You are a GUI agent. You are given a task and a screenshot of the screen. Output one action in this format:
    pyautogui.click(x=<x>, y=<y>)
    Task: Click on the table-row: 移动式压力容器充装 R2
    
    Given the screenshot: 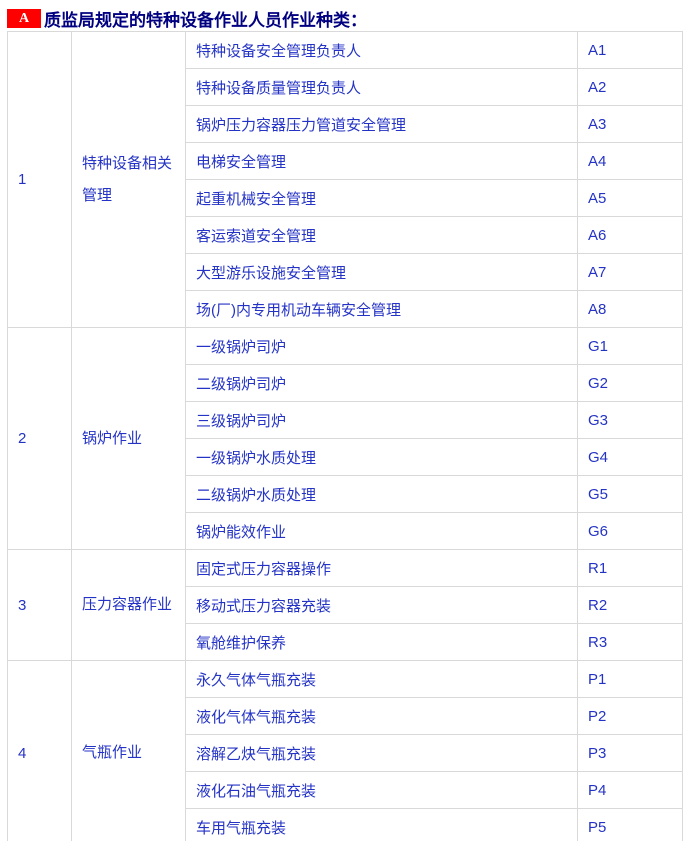 What is the action you would take?
    pyautogui.click(x=345, y=605)
    